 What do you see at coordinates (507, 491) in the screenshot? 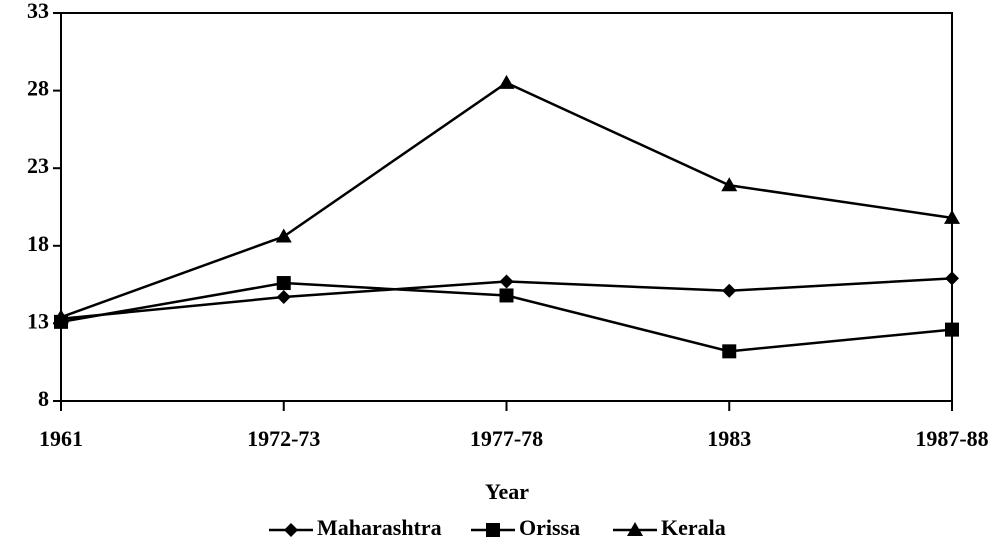
I see `x-axis-label: Year` at bounding box center [507, 491].